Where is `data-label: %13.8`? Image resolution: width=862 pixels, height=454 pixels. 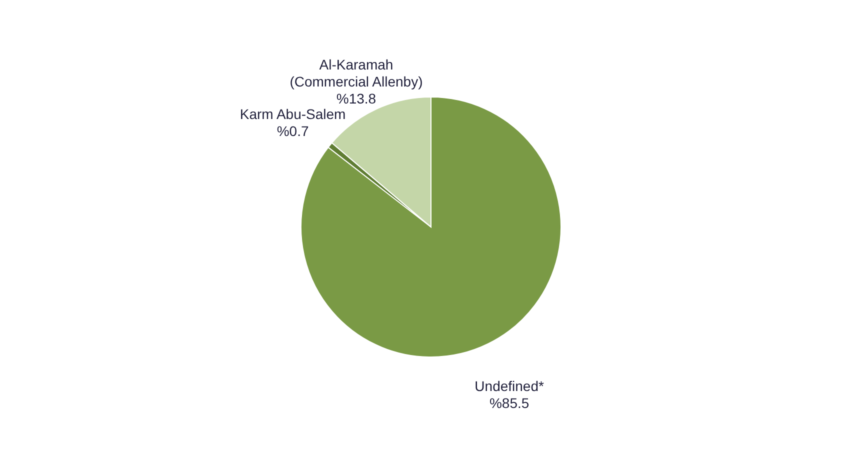 data-label: %13.8 is located at coordinates (356, 98).